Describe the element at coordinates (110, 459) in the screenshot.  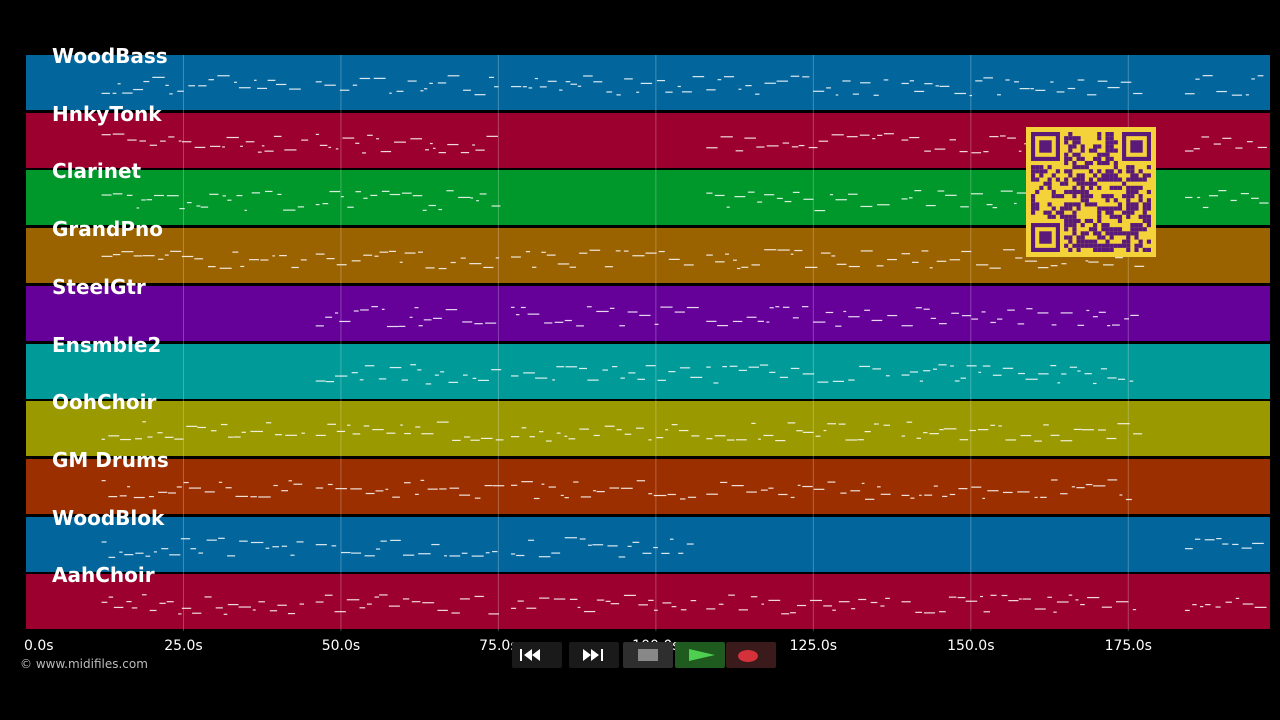
I see `track-name-8: GM Drums` at that location.